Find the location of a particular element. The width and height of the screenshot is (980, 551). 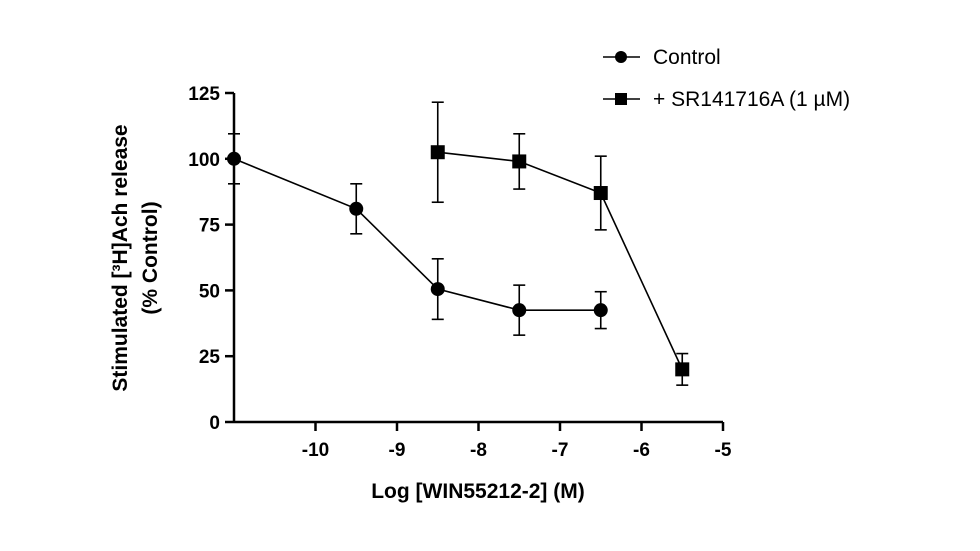

series-line-sr141716a is located at coordinates (560, 260).